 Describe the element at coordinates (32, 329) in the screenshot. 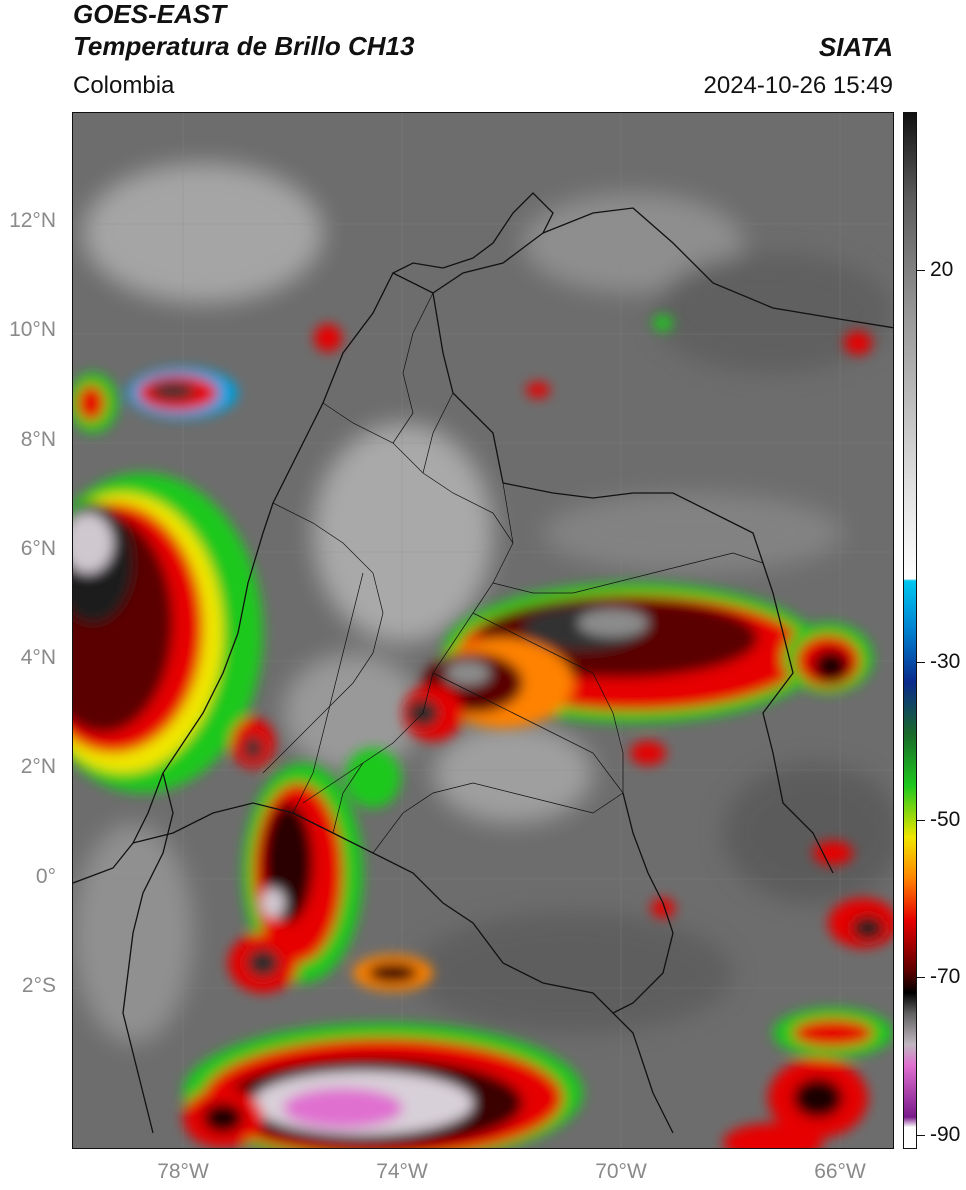

I see `lat-tick-label: 10°N` at that location.